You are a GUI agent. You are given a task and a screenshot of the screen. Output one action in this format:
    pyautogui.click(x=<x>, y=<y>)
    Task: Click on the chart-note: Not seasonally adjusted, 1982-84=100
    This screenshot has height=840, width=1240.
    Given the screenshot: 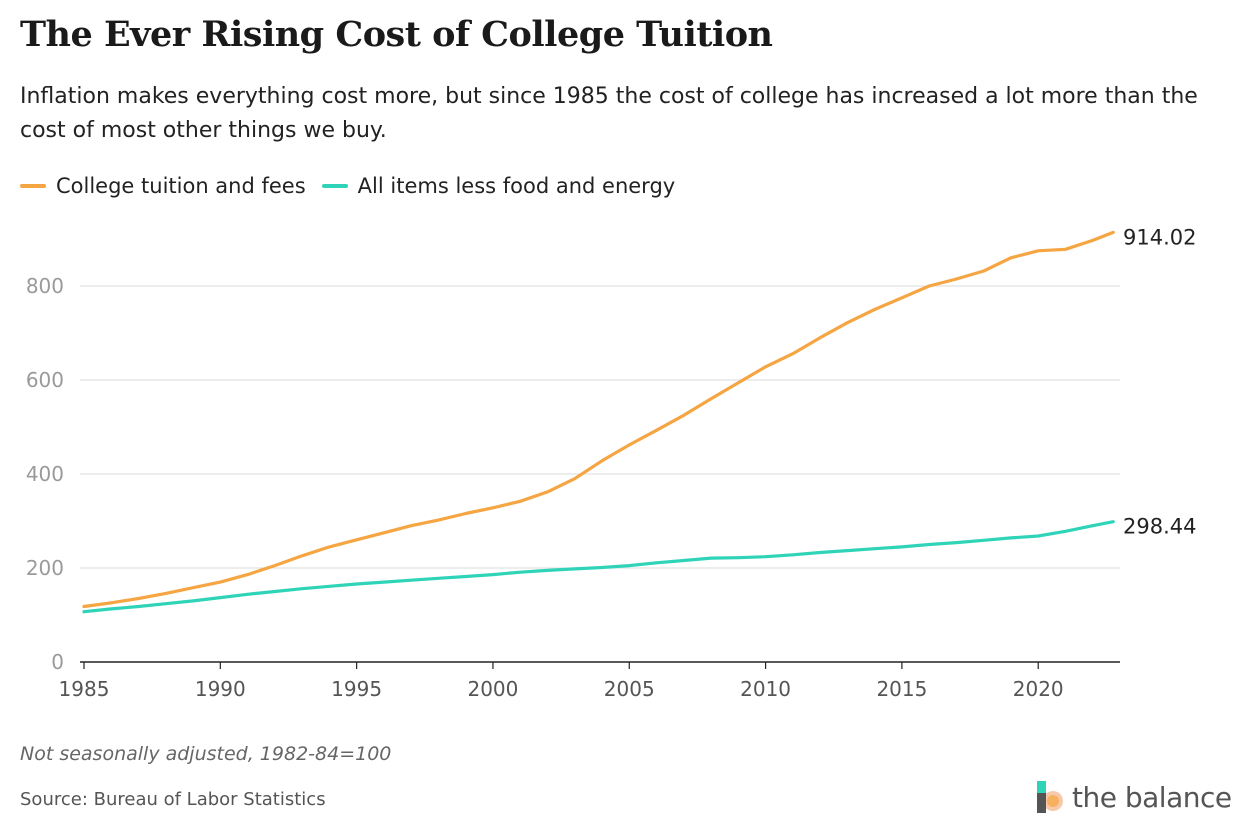 What is the action you would take?
    pyautogui.click(x=206, y=754)
    